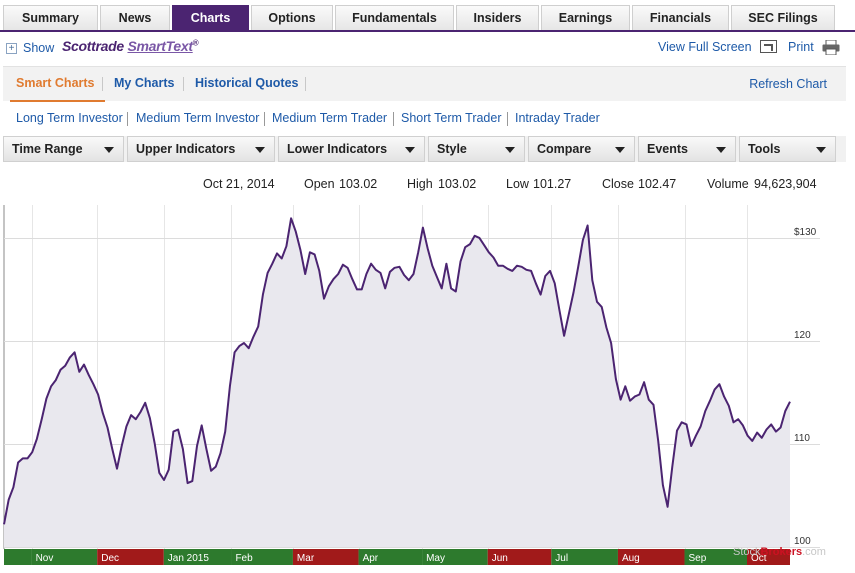 The image size is (855, 573). Describe the element at coordinates (764, 149) in the screenshot. I see `dropdown-label: Tools` at that location.